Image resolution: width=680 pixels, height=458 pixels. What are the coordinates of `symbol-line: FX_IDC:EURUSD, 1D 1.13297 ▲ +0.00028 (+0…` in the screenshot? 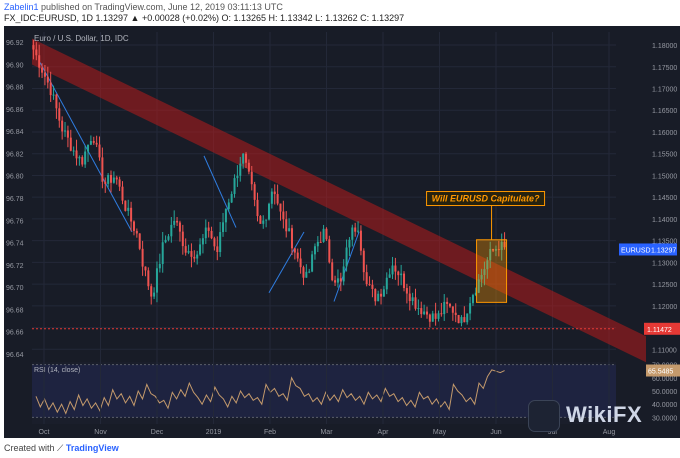 It's located at (204, 18).